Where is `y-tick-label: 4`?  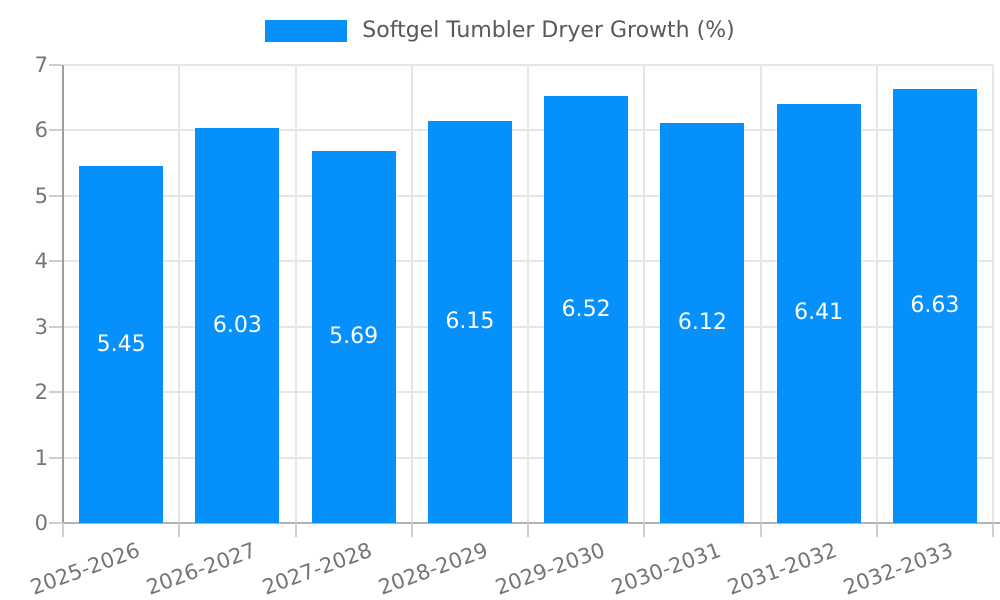
y-tick-label: 4 is located at coordinates (41, 261).